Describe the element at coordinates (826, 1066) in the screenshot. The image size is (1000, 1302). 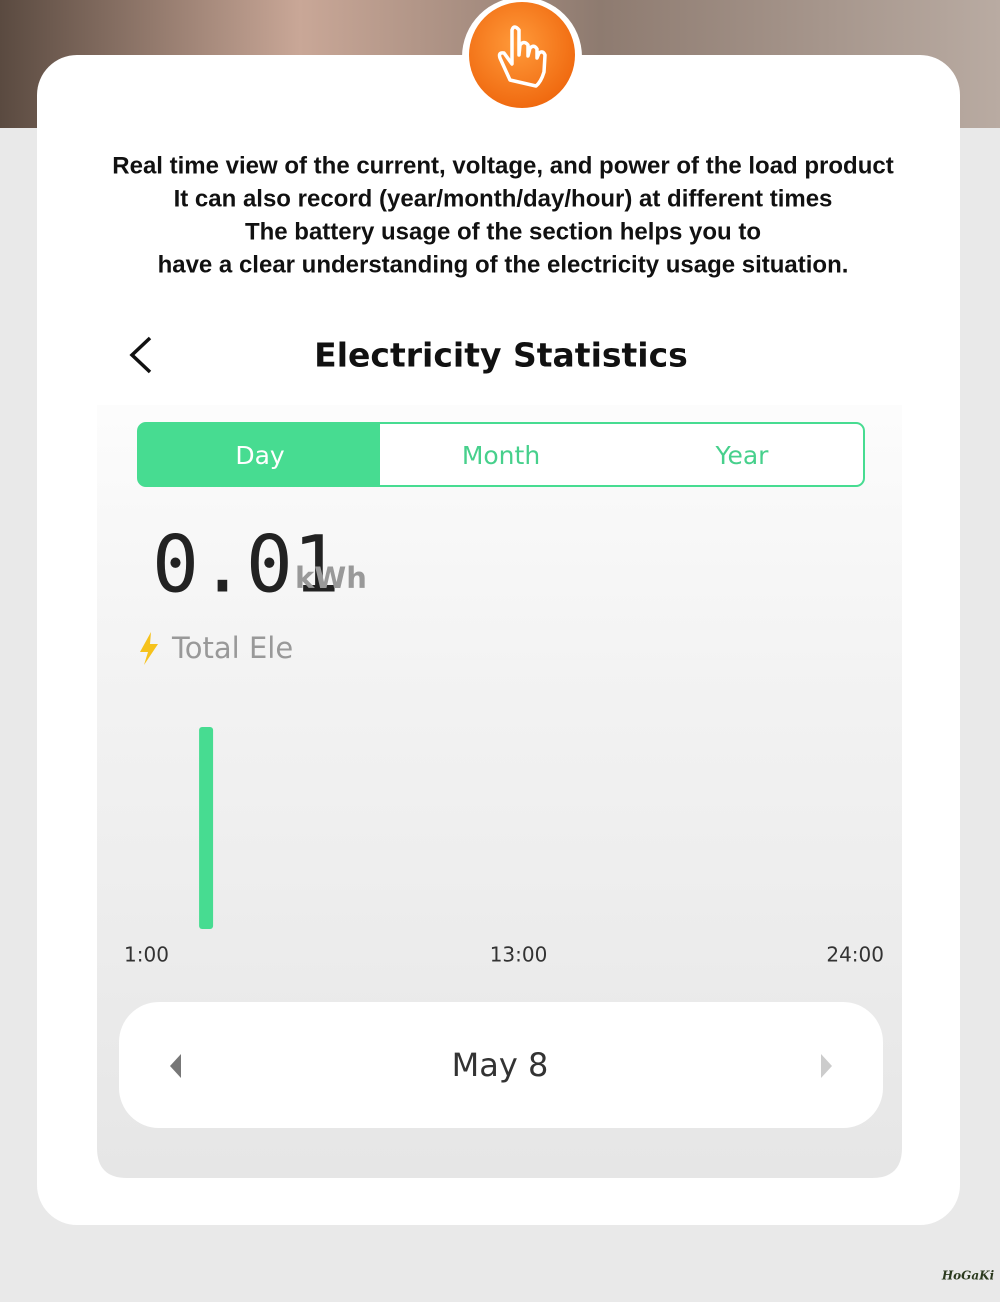
I see `next-date` at that location.